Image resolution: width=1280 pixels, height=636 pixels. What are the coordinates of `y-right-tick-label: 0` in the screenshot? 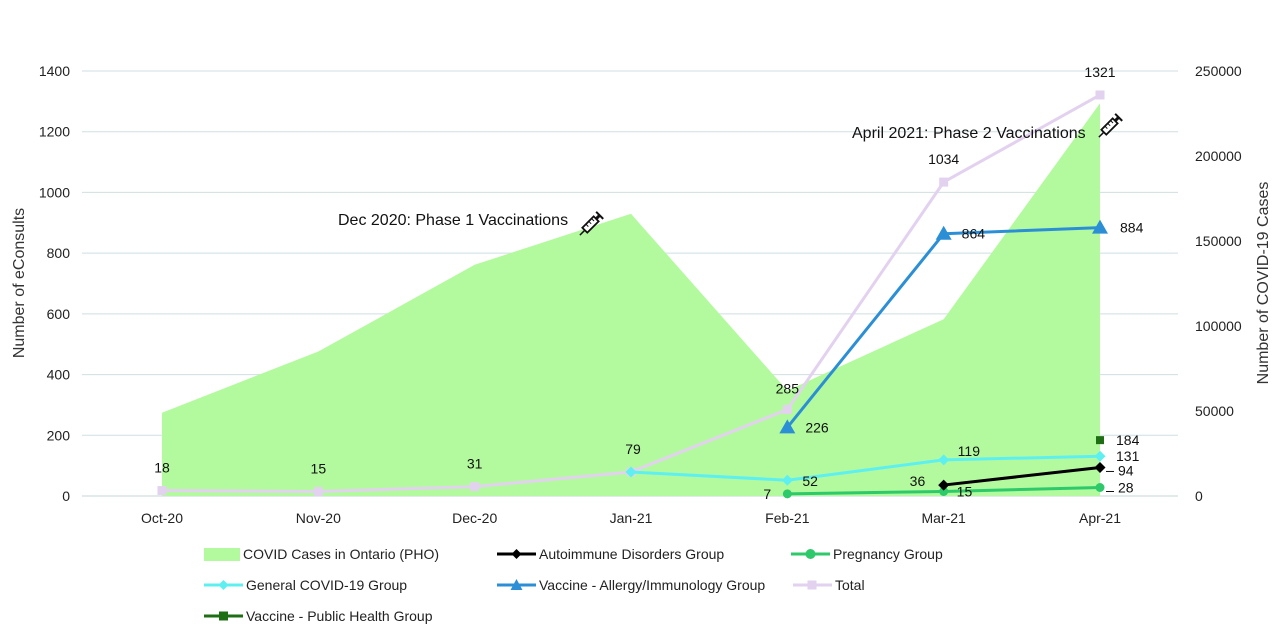 It's located at (1199, 496).